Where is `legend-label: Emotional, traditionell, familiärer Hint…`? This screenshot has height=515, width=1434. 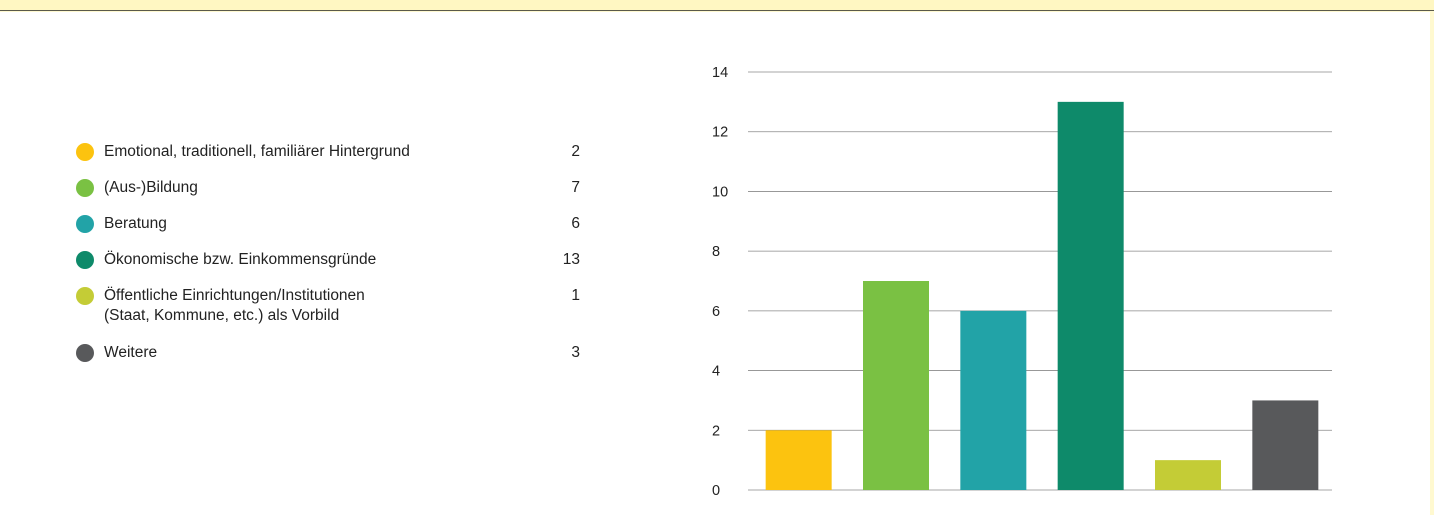
legend-label: Emotional, traditionell, familiärer Hint… is located at coordinates (324, 152).